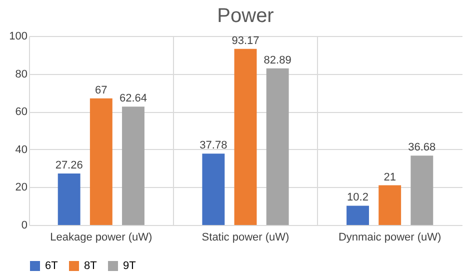 The image size is (474, 277). Describe the element at coordinates (214, 146) in the screenshot. I see `data-label: 37.78` at that location.